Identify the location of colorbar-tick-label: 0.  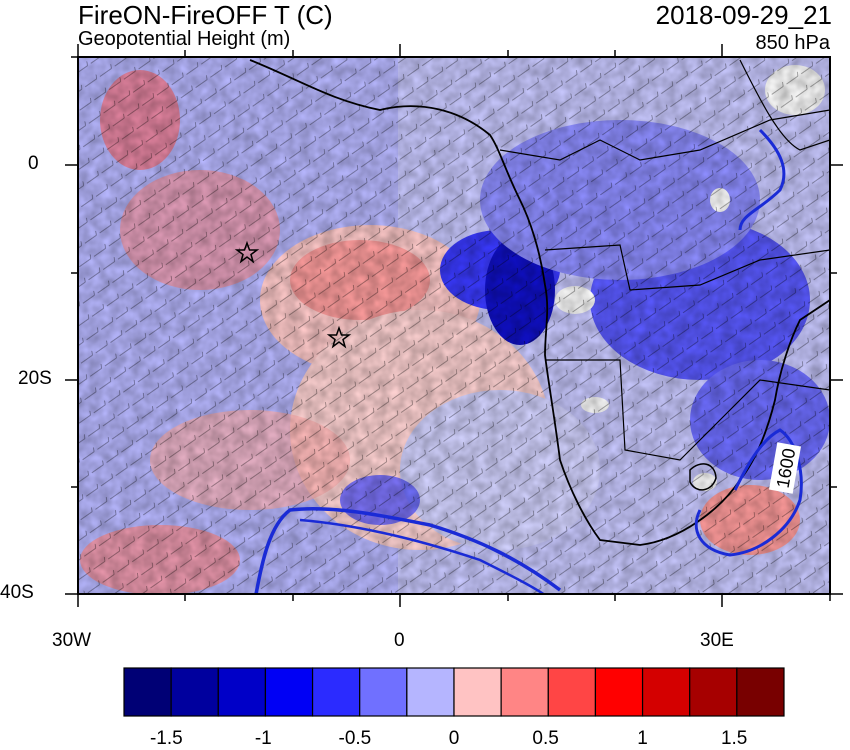
(454, 738).